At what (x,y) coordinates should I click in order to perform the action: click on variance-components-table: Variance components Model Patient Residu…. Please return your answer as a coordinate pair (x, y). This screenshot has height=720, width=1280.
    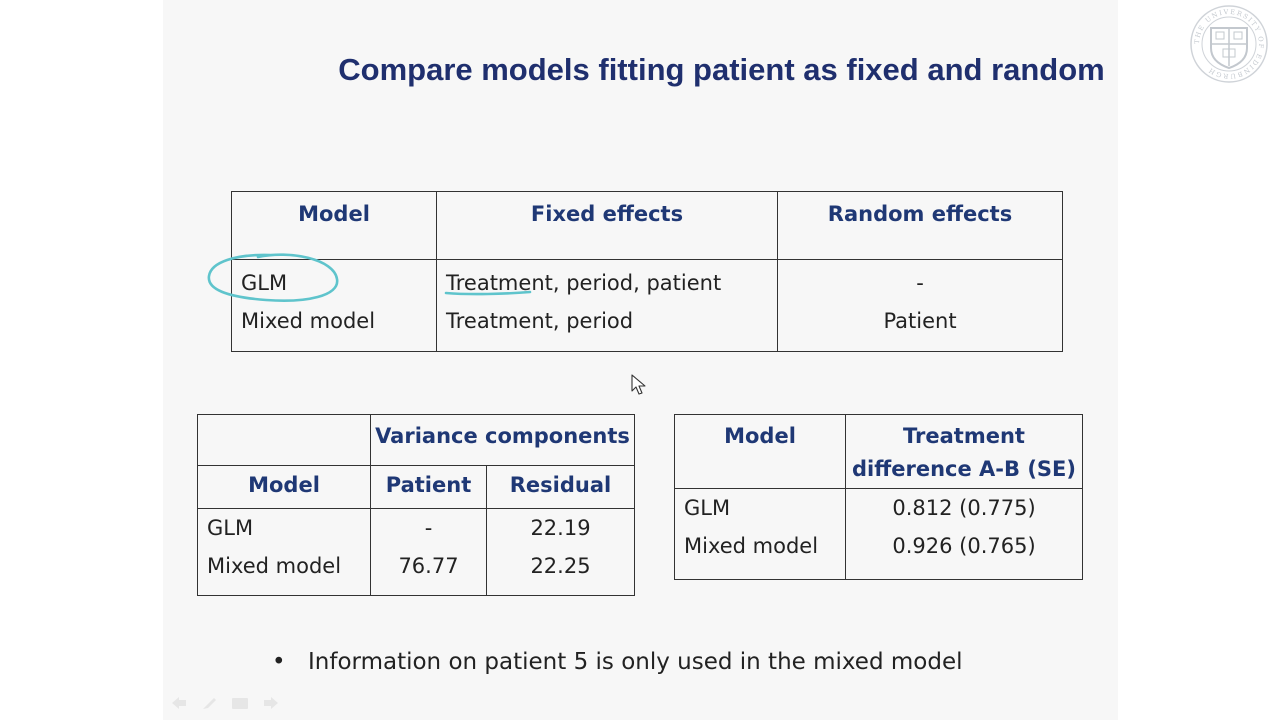
    Looking at the image, I should click on (416, 505).